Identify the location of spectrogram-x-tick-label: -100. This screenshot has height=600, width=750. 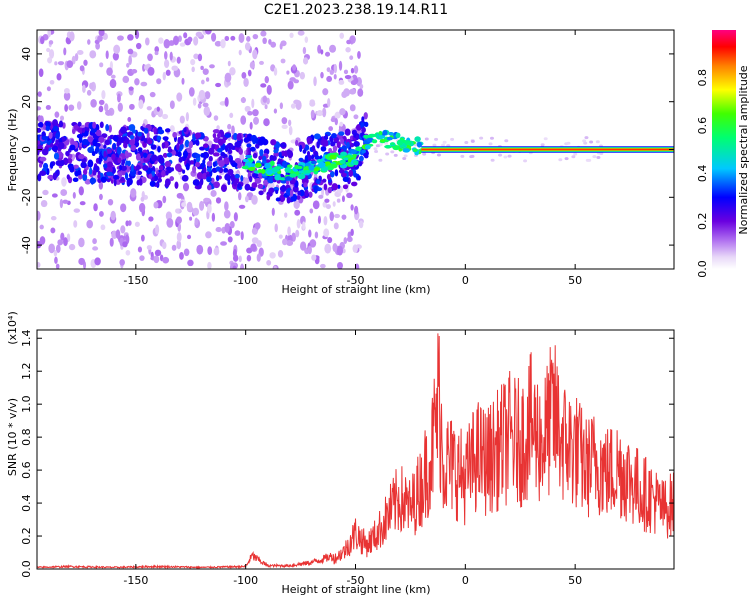
(245, 280).